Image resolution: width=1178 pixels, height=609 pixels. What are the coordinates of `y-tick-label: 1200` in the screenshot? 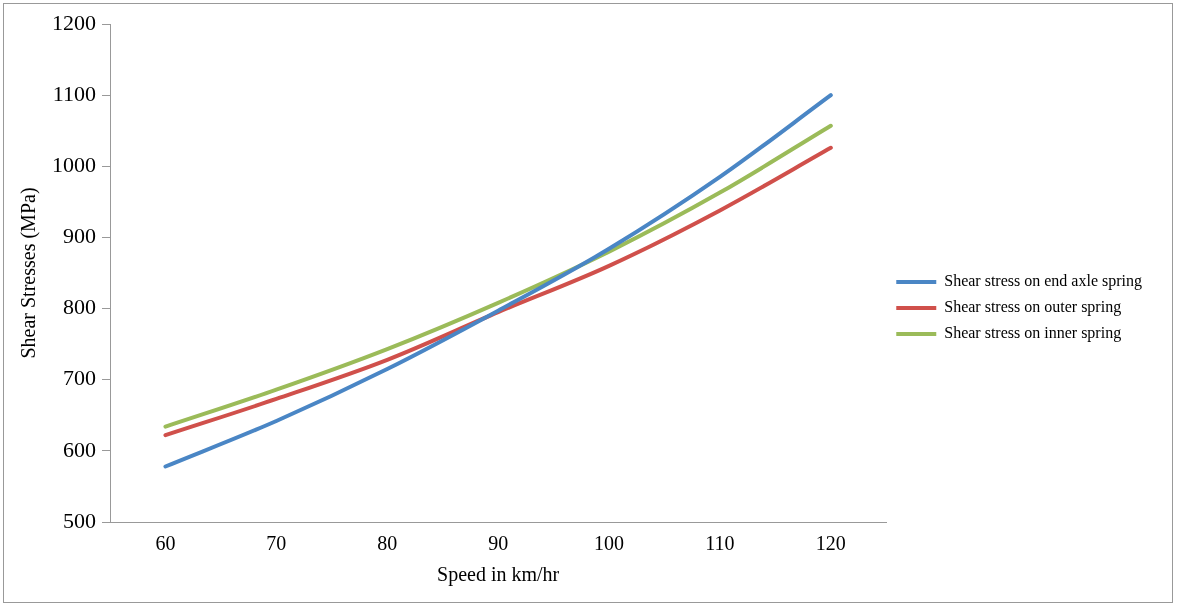 It's located at (74, 22).